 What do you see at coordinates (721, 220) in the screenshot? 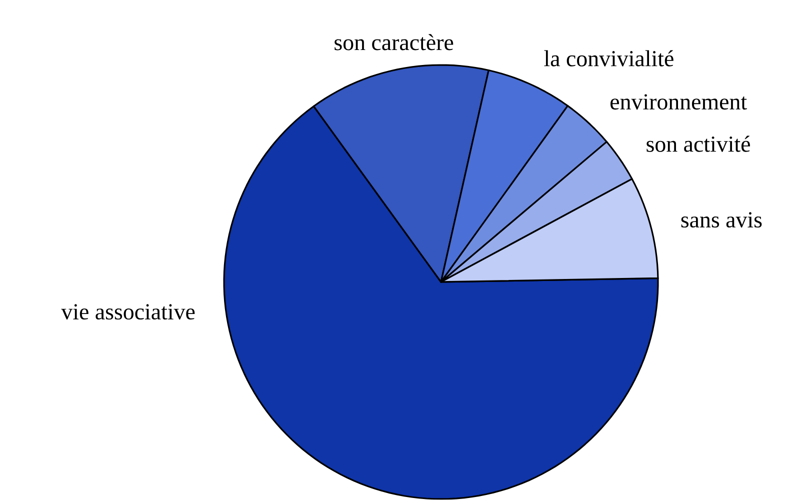
I see `slice-label: sans avis` at bounding box center [721, 220].